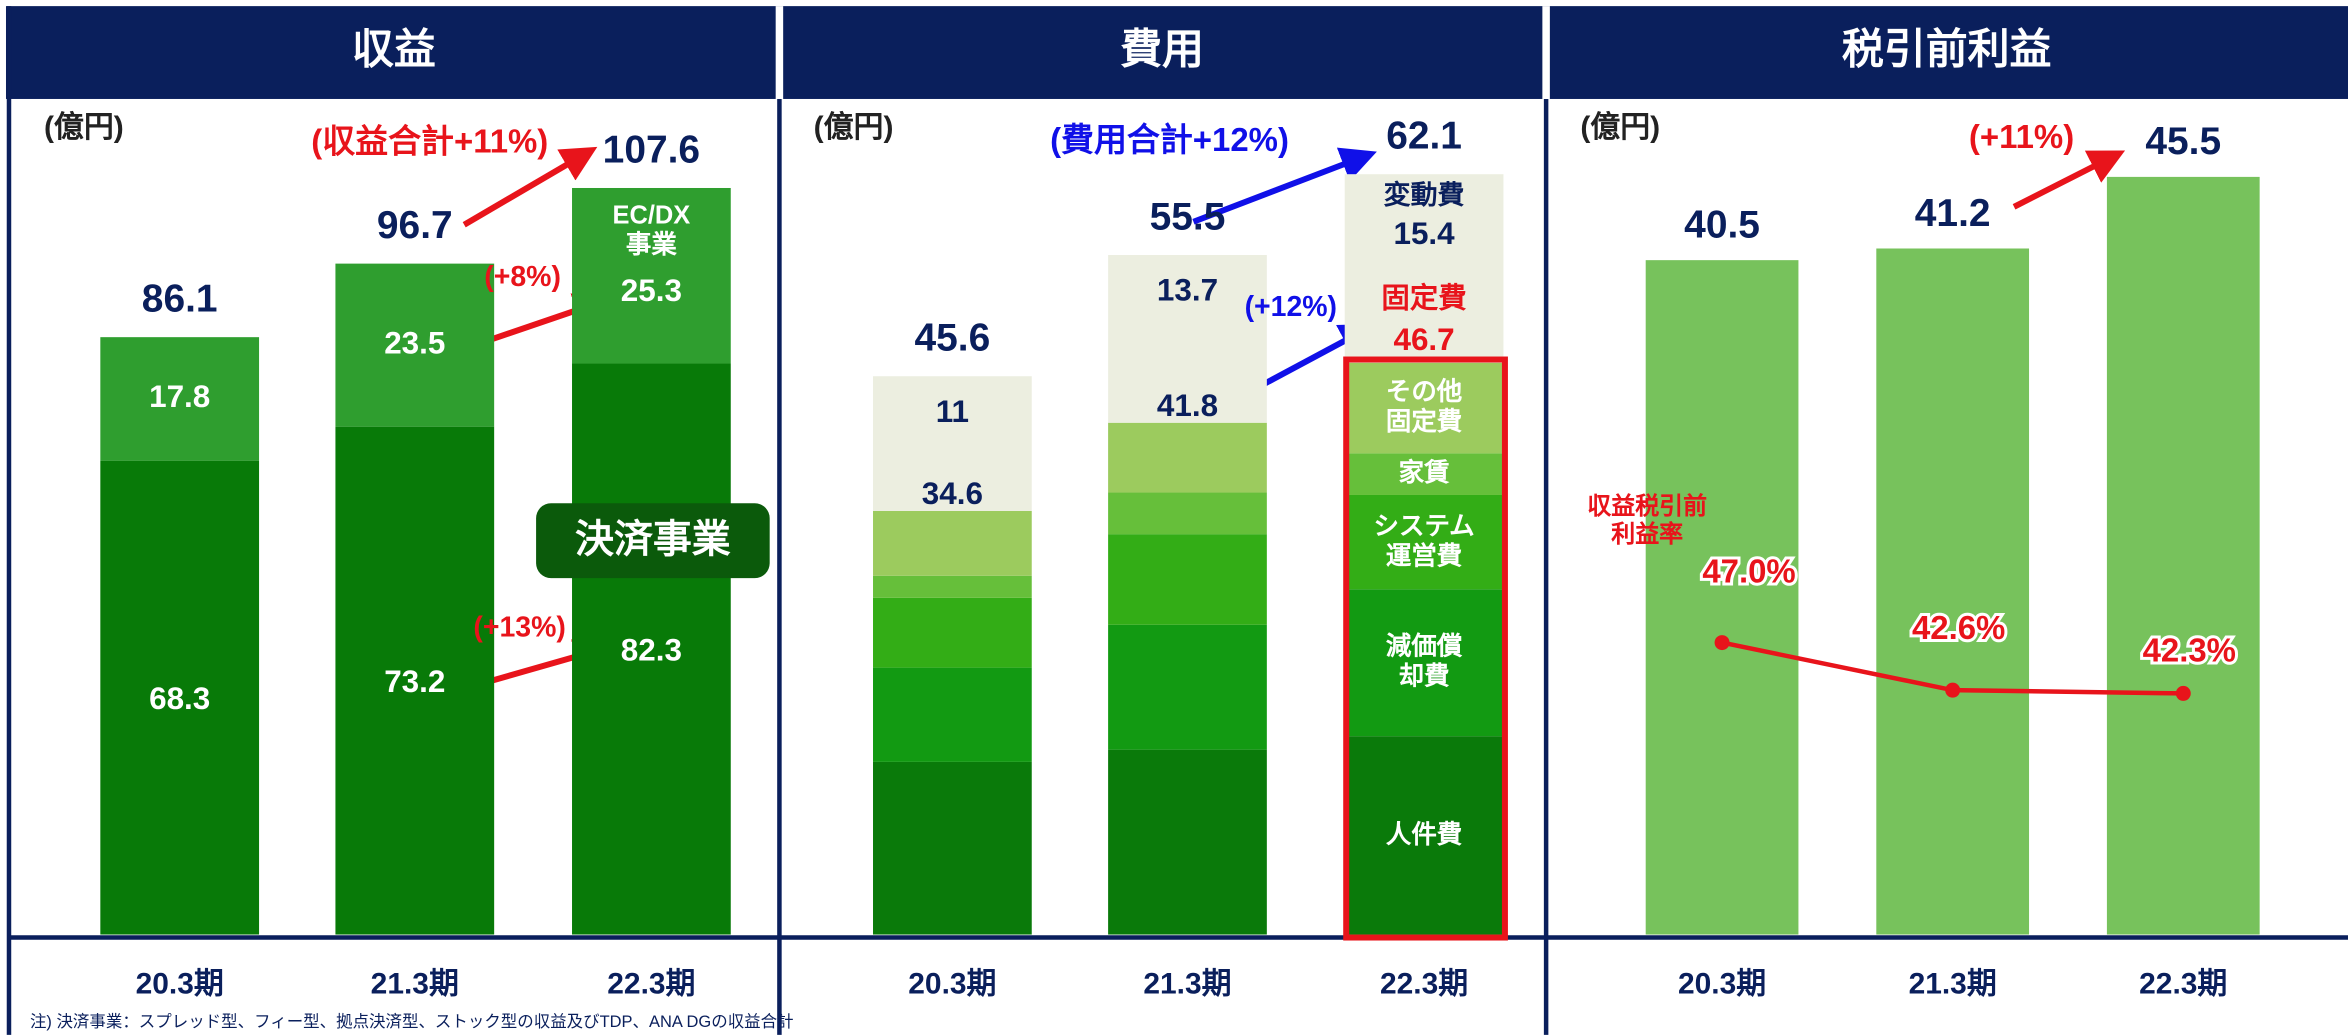 This screenshot has width=2348, height=1035. Describe the element at coordinates (180, 299) in the screenshot. I see `total-label: 86.1` at that location.